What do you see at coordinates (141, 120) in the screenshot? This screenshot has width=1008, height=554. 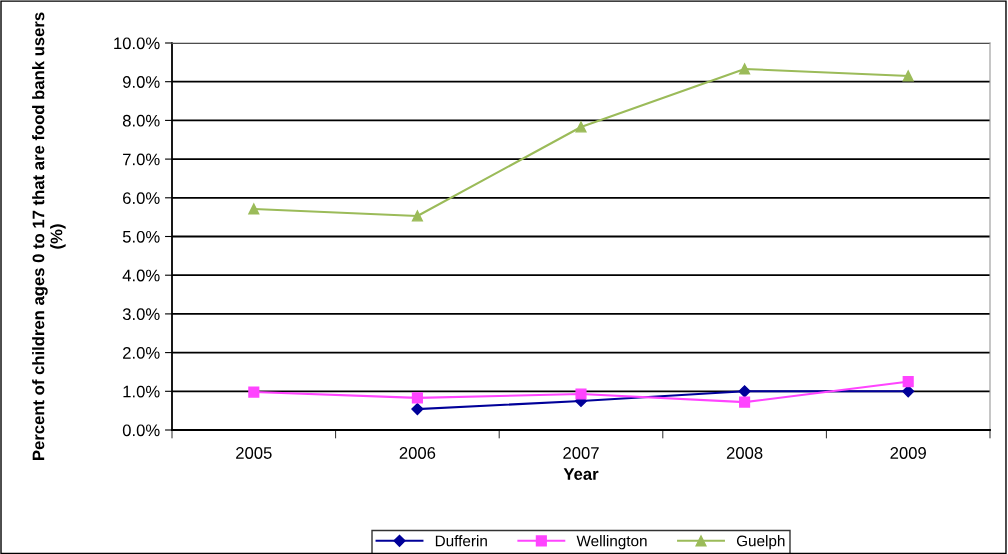 I see `y-tick-label: 8.0%` at bounding box center [141, 120].